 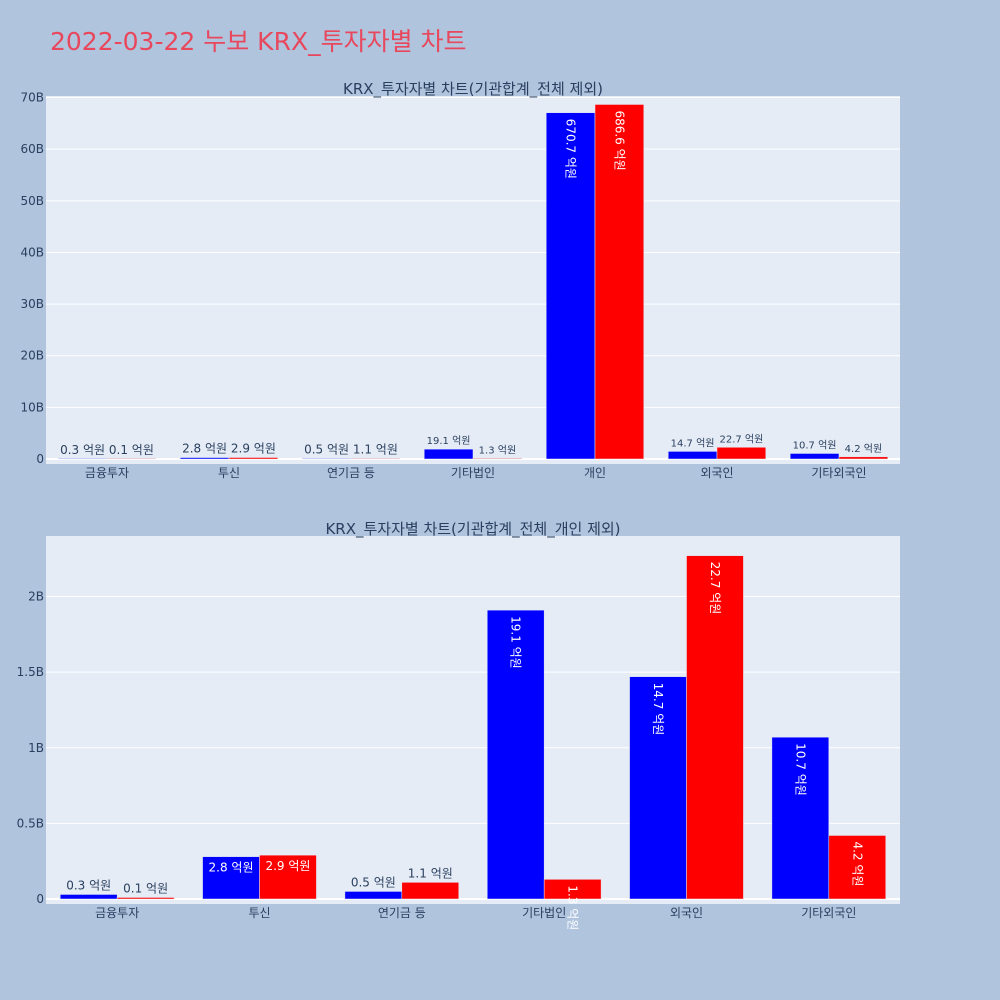 I want to click on y-tick-label: 2B, so click(x=36, y=597).